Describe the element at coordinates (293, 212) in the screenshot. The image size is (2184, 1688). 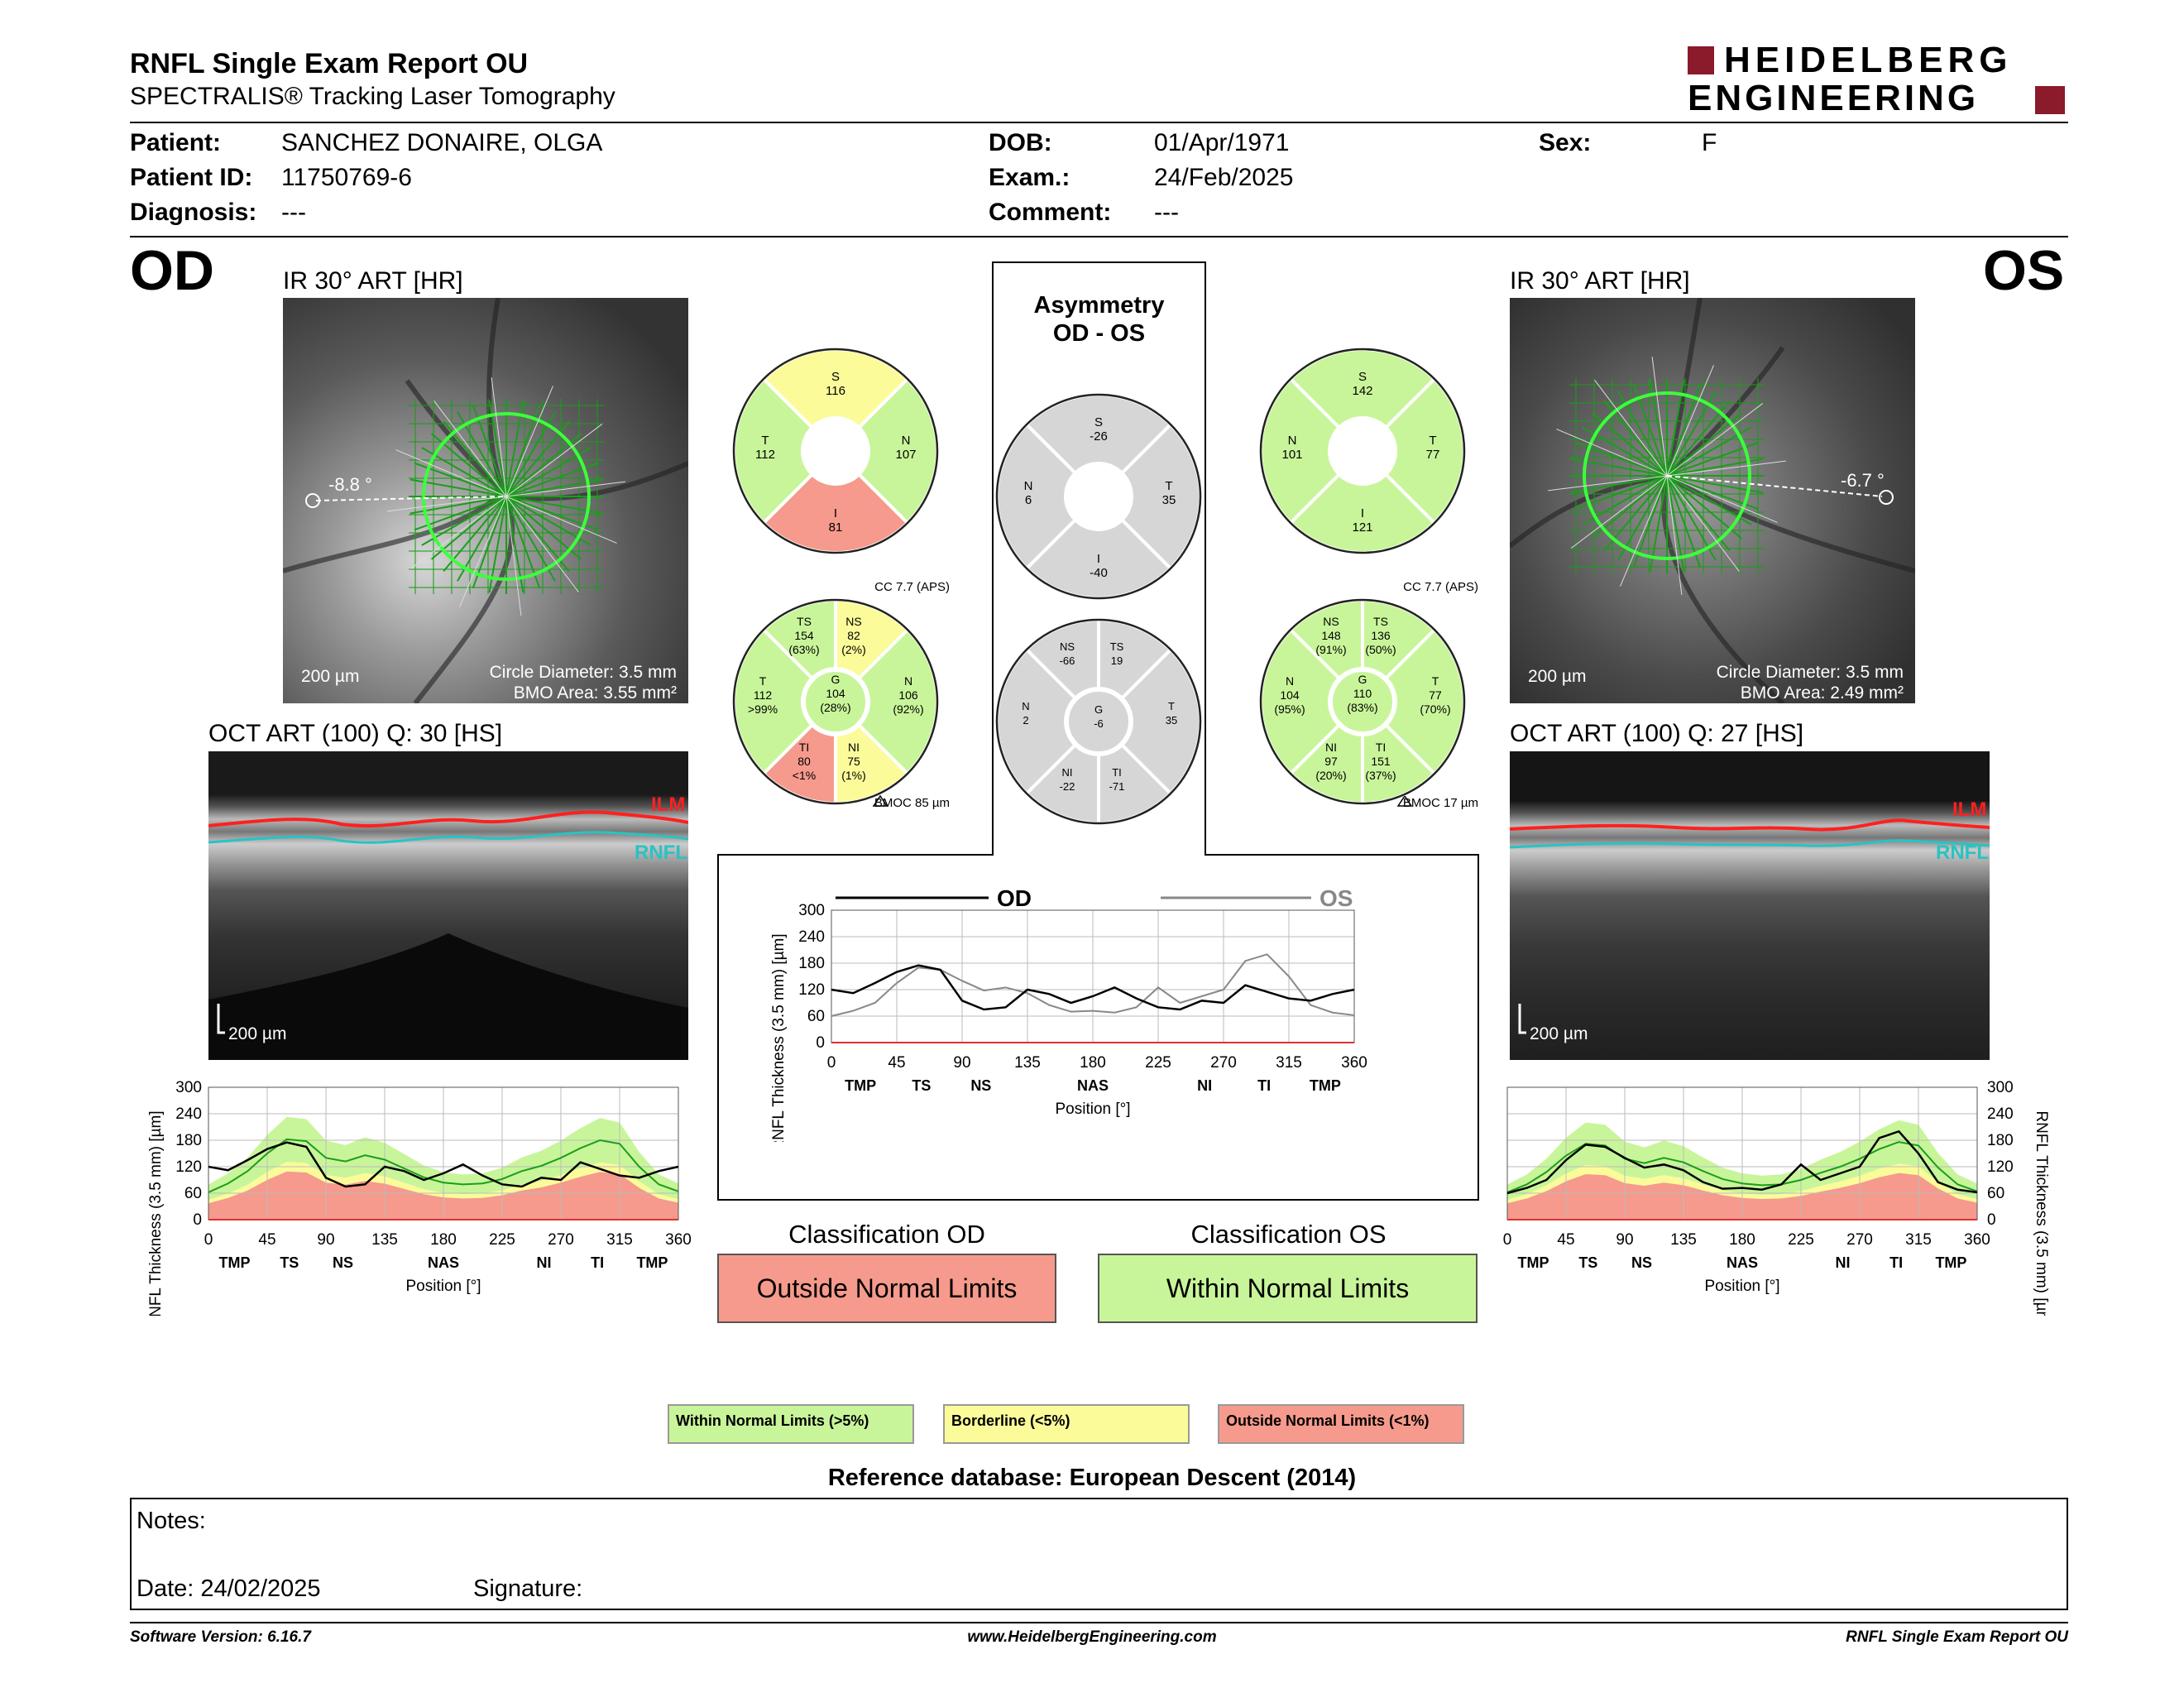
I see `diagnosis: ---` at that location.